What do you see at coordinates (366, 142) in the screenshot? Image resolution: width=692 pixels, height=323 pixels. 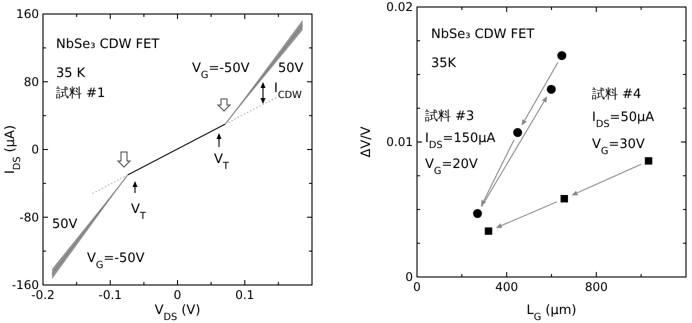 I see `y-axis-title: ΔV/V` at bounding box center [366, 142].